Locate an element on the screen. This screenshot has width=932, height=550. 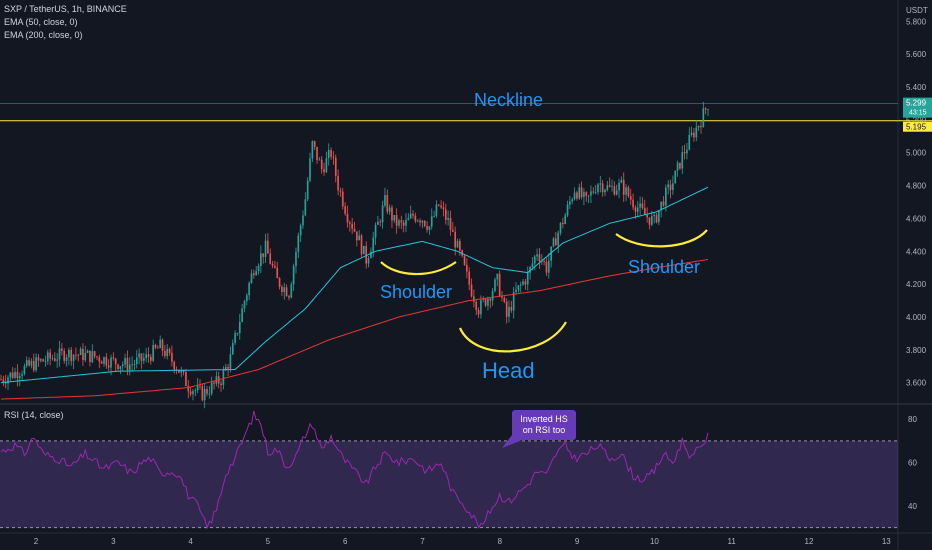
rsi-callout: Inverted HS on RSI too is located at coordinates (539, 429).